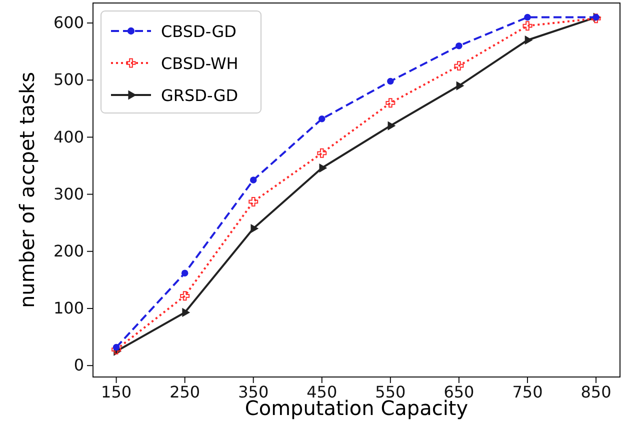 This screenshot has height=423, width=634. I want to click on y-axis-title: number of accpet tasks, so click(27, 190).